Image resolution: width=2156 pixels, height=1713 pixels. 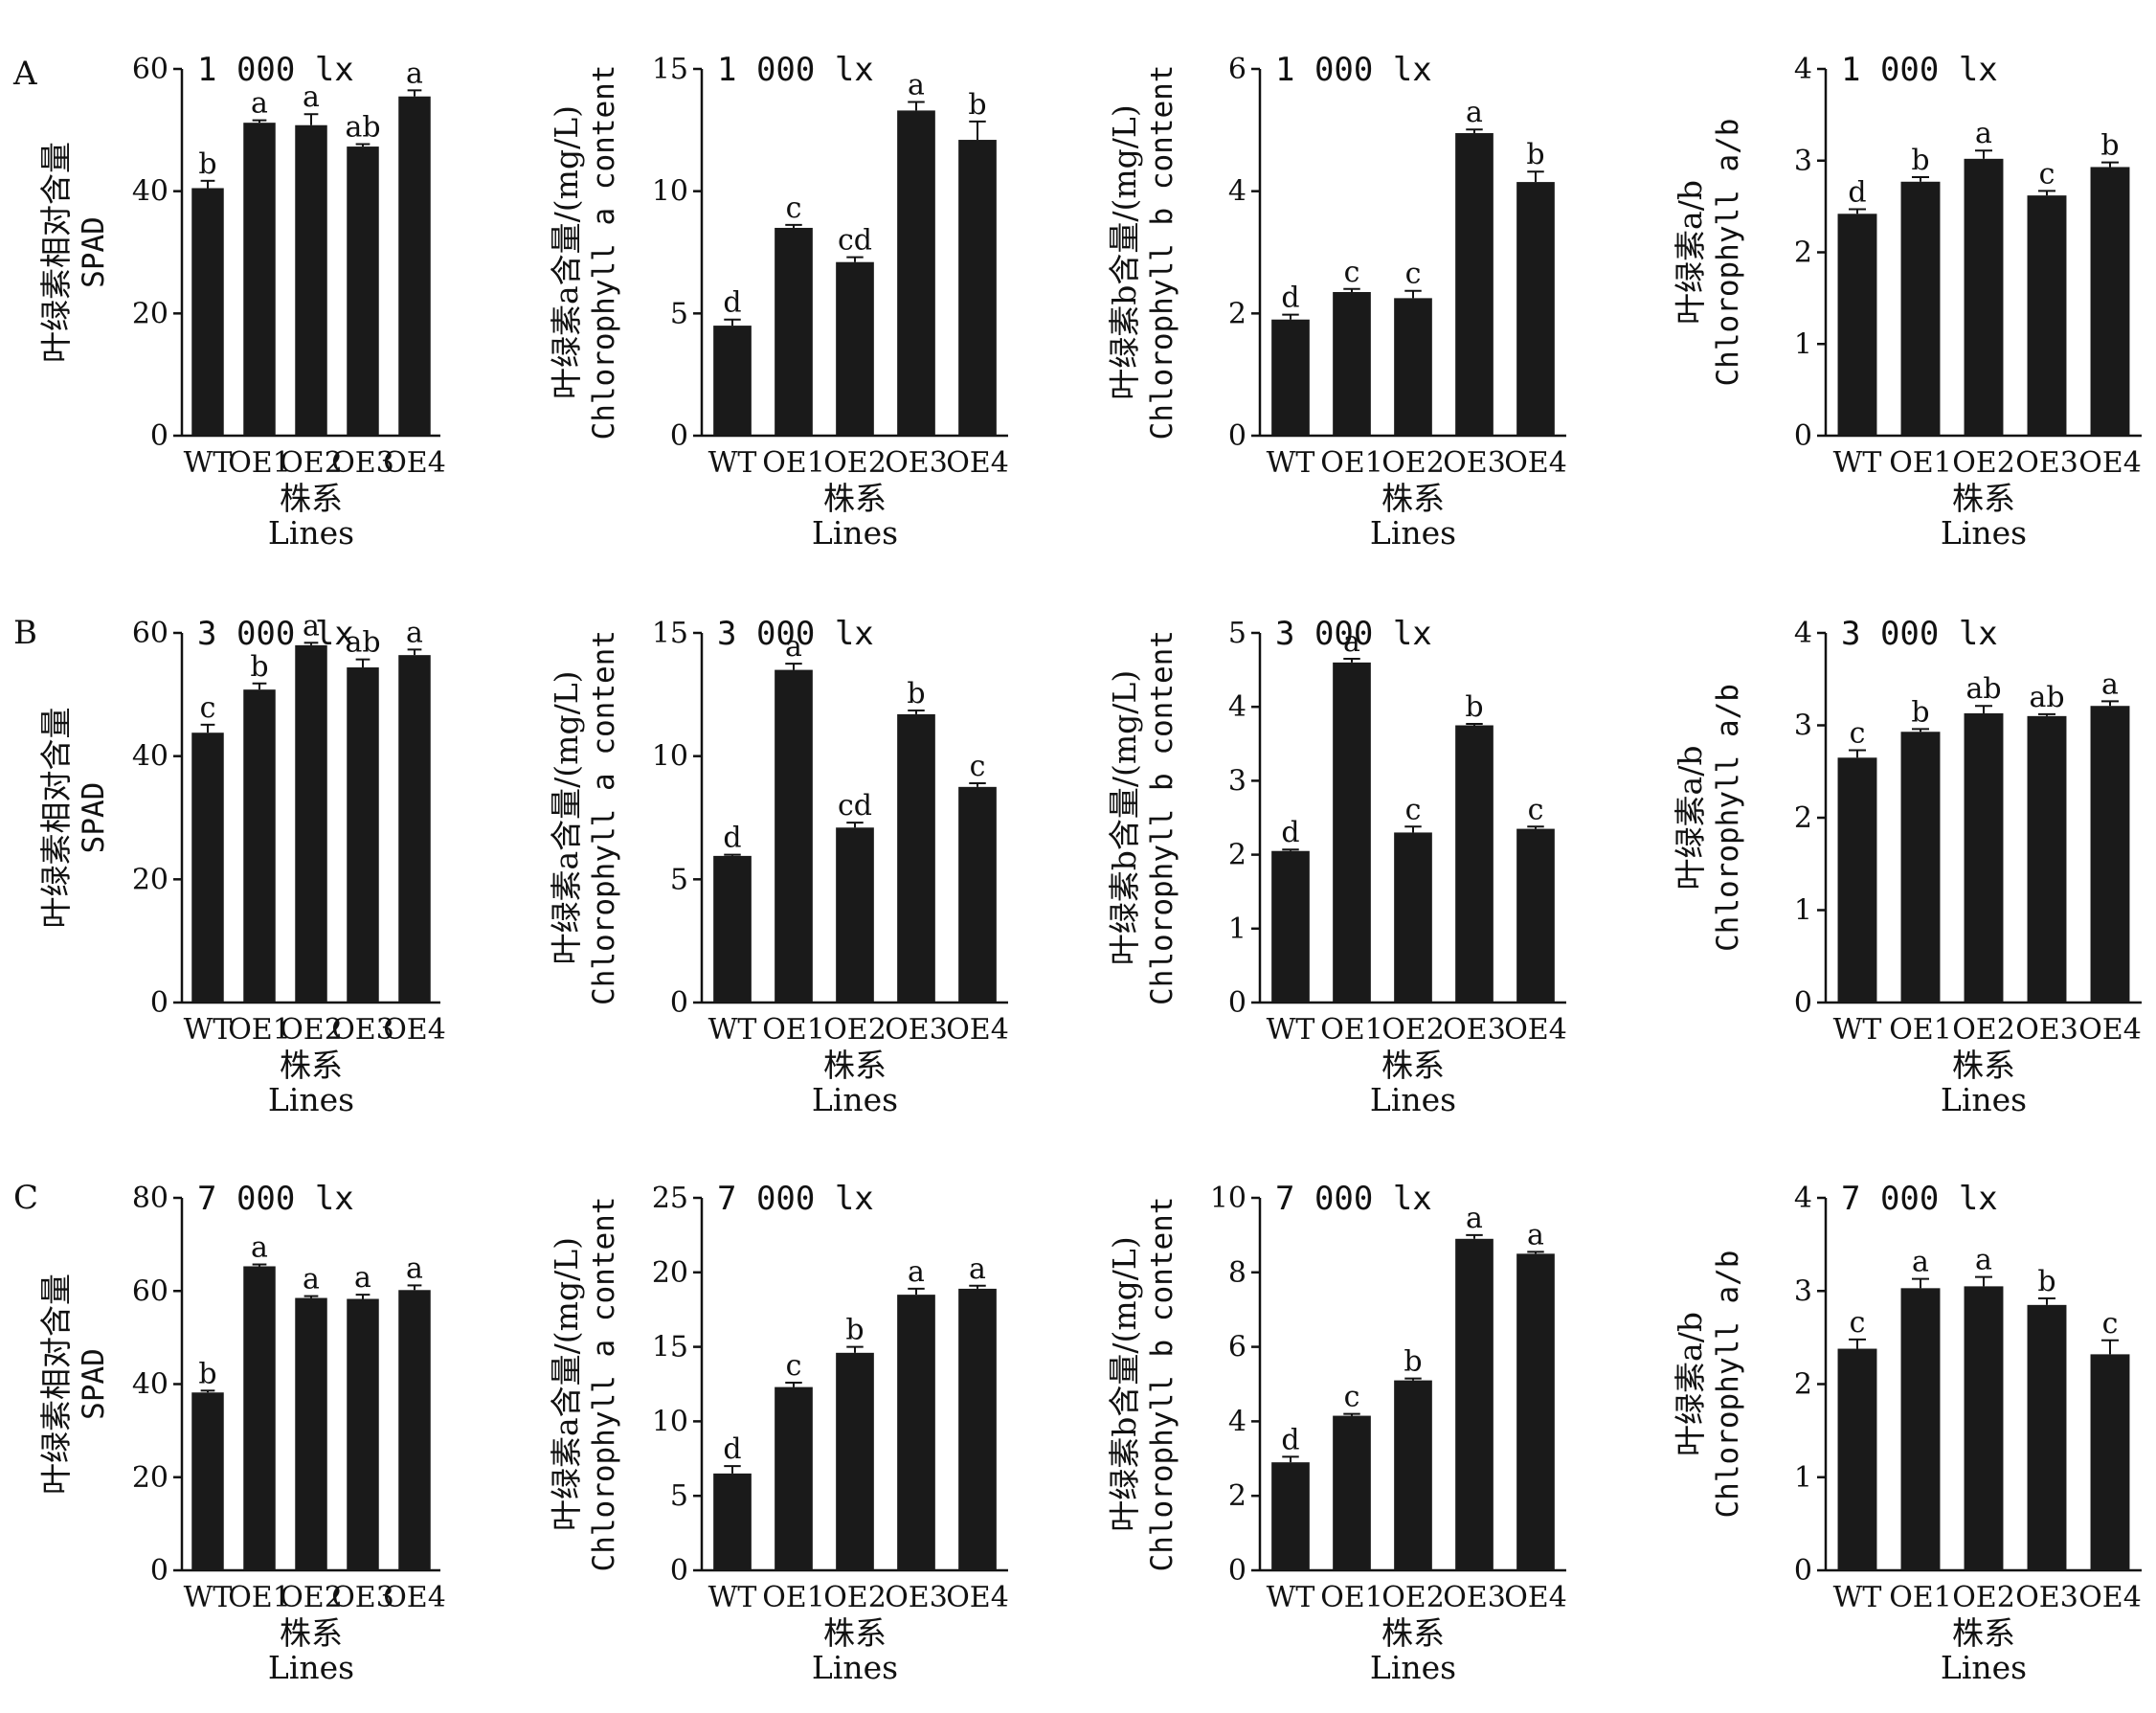 What do you see at coordinates (977, 1030) in the screenshot?
I see `x-tick-label: OE4` at bounding box center [977, 1030].